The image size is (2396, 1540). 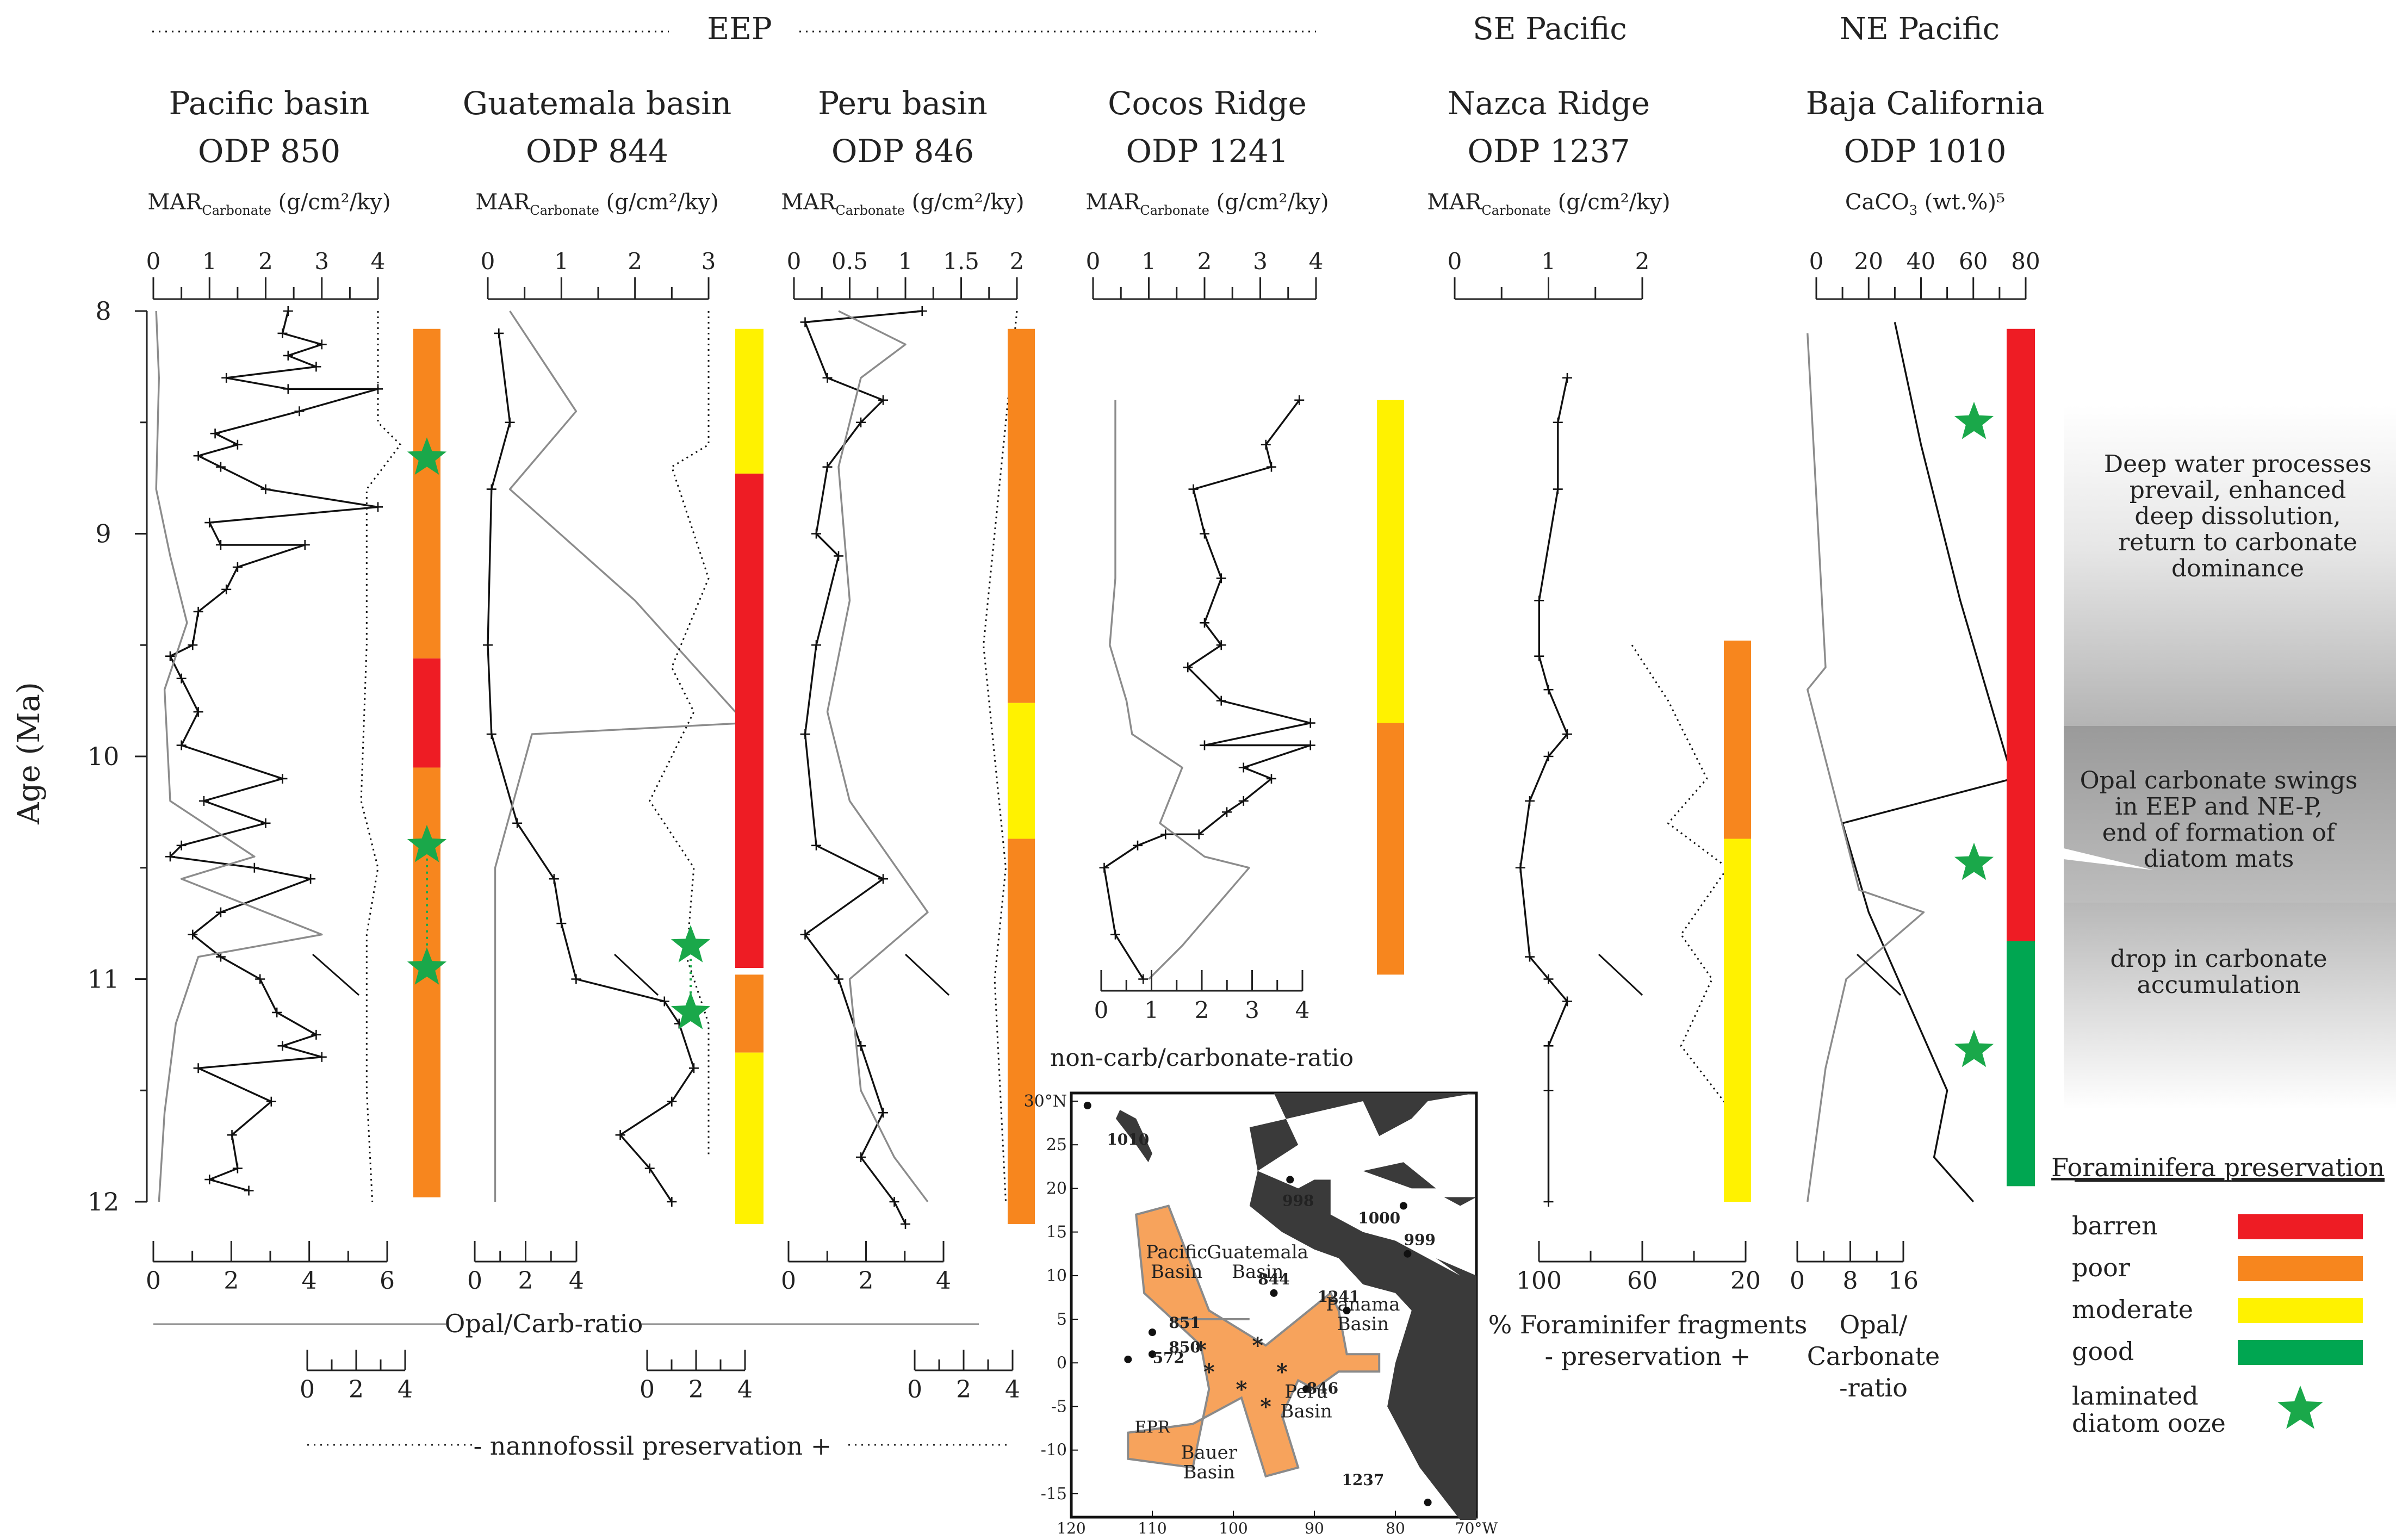 What do you see at coordinates (1274, 1279) in the screenshot?
I see `map-site-label: 844` at bounding box center [1274, 1279].